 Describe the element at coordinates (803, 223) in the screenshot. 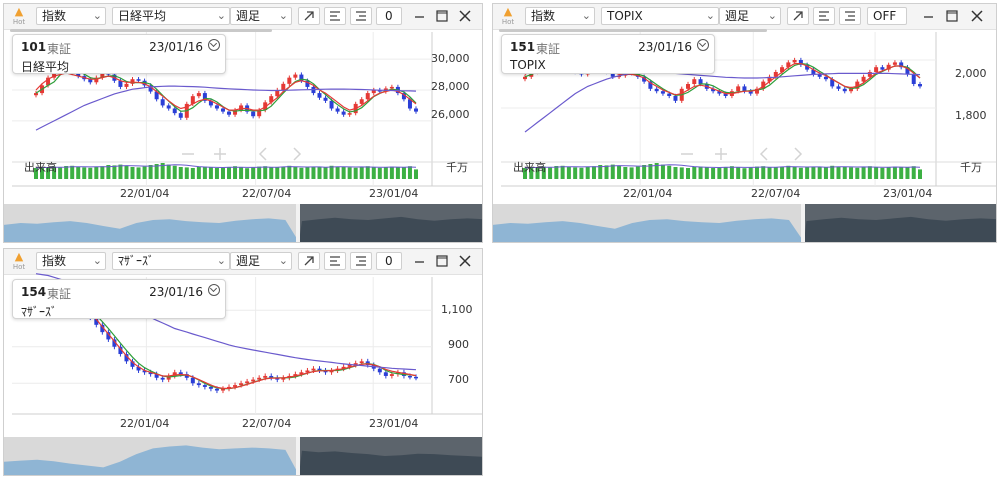

I see `minimap-window-handle` at that location.